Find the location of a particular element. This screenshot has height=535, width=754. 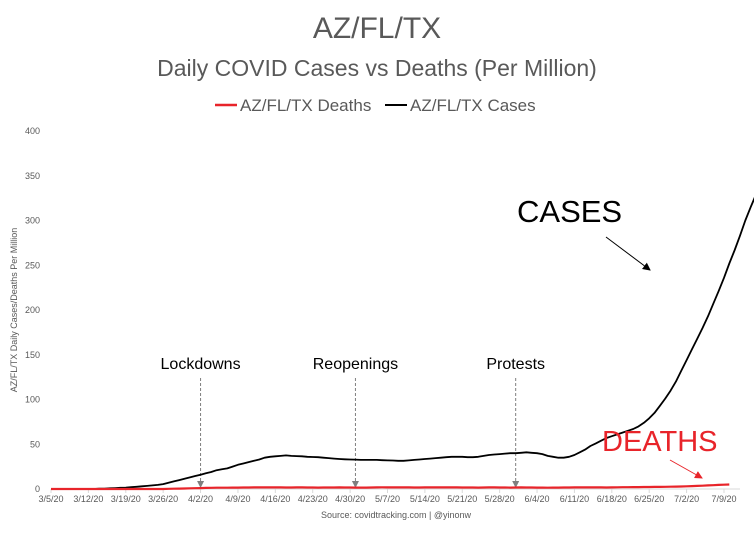

callout-deaths: DEATHS is located at coordinates (659, 452).